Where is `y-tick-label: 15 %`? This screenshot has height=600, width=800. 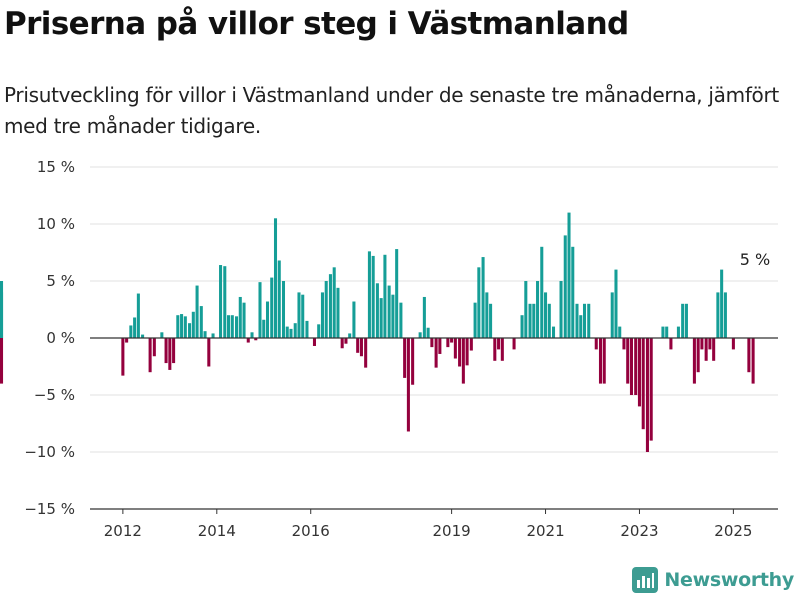
y-tick-label: 15 % is located at coordinates (56, 167).